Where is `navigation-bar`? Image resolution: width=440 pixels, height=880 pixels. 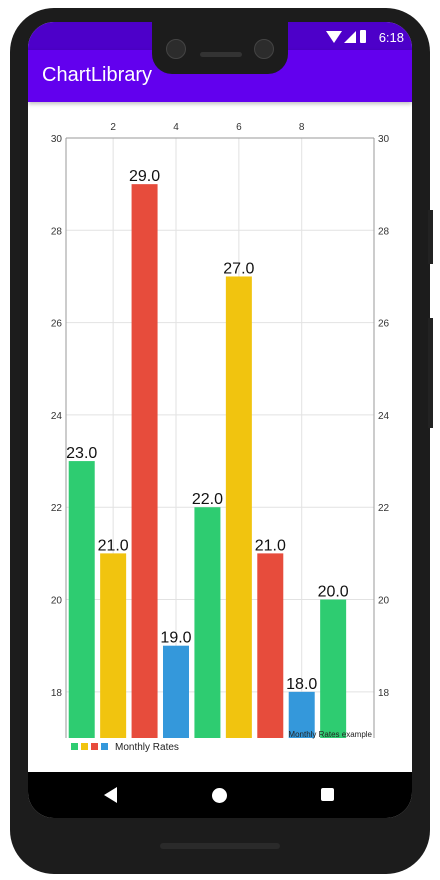 navigation-bar is located at coordinates (220, 795).